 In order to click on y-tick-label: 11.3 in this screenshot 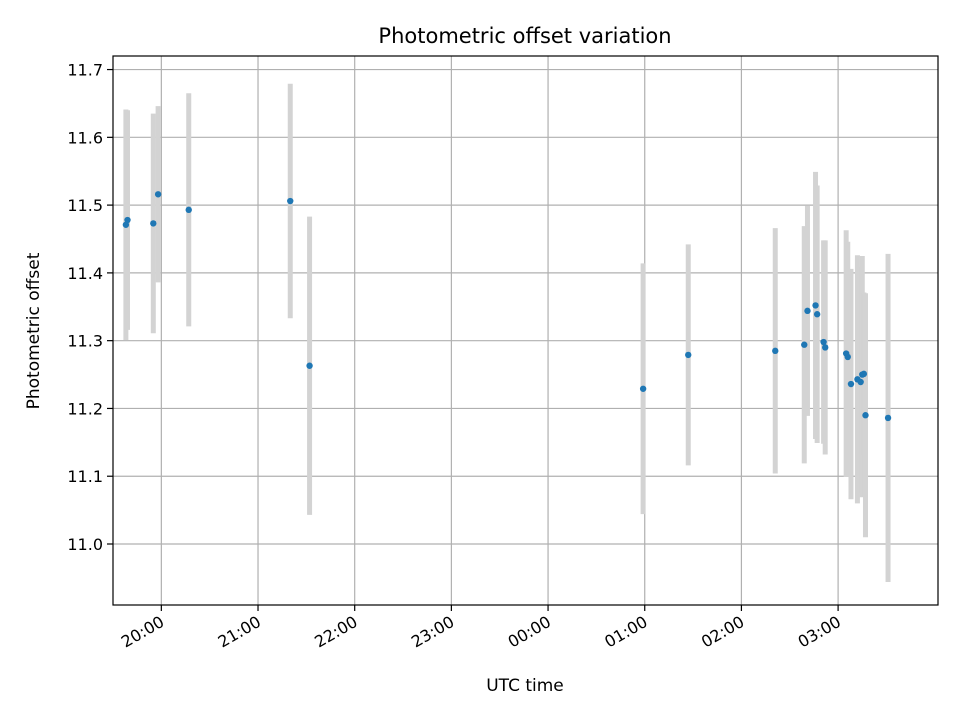, I will do `click(85, 341)`.